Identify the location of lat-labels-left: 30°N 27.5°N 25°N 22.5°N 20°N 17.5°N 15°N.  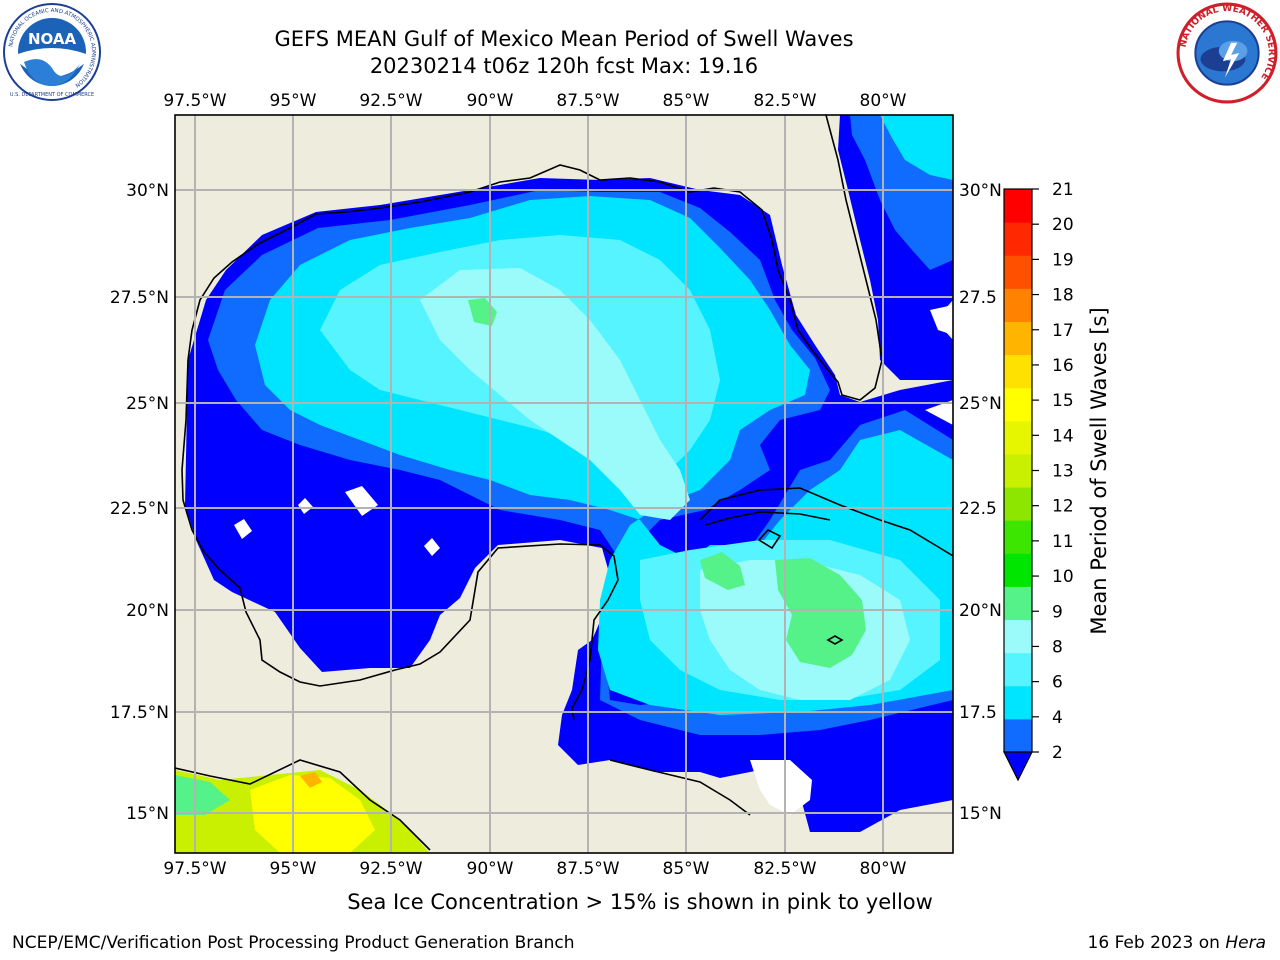
(139, 502).